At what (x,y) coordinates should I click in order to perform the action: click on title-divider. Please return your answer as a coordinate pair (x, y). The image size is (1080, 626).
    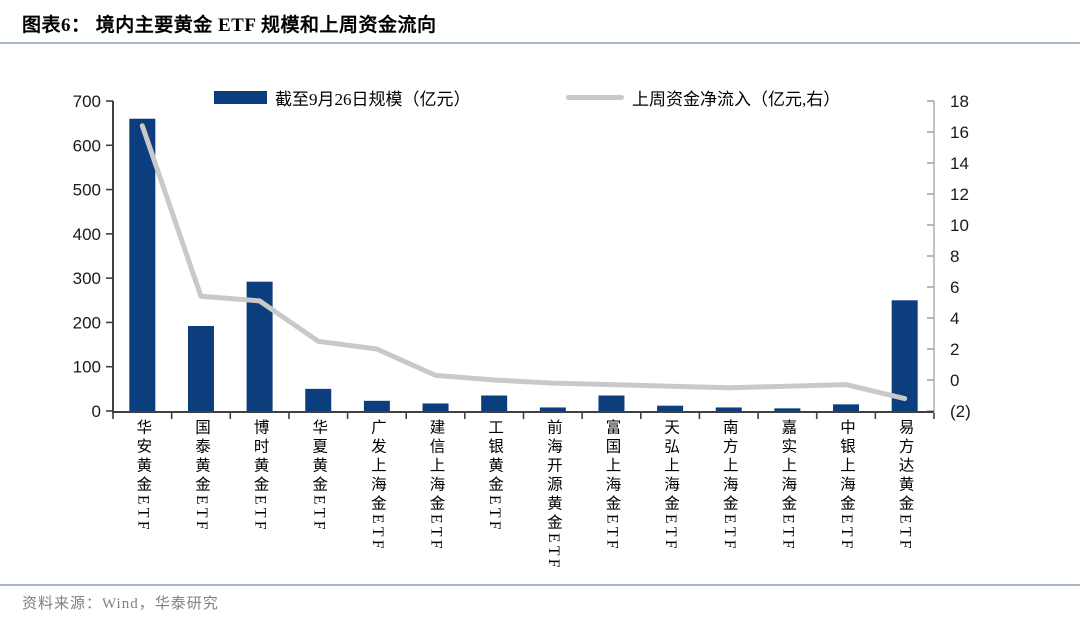
    Looking at the image, I should click on (540, 43).